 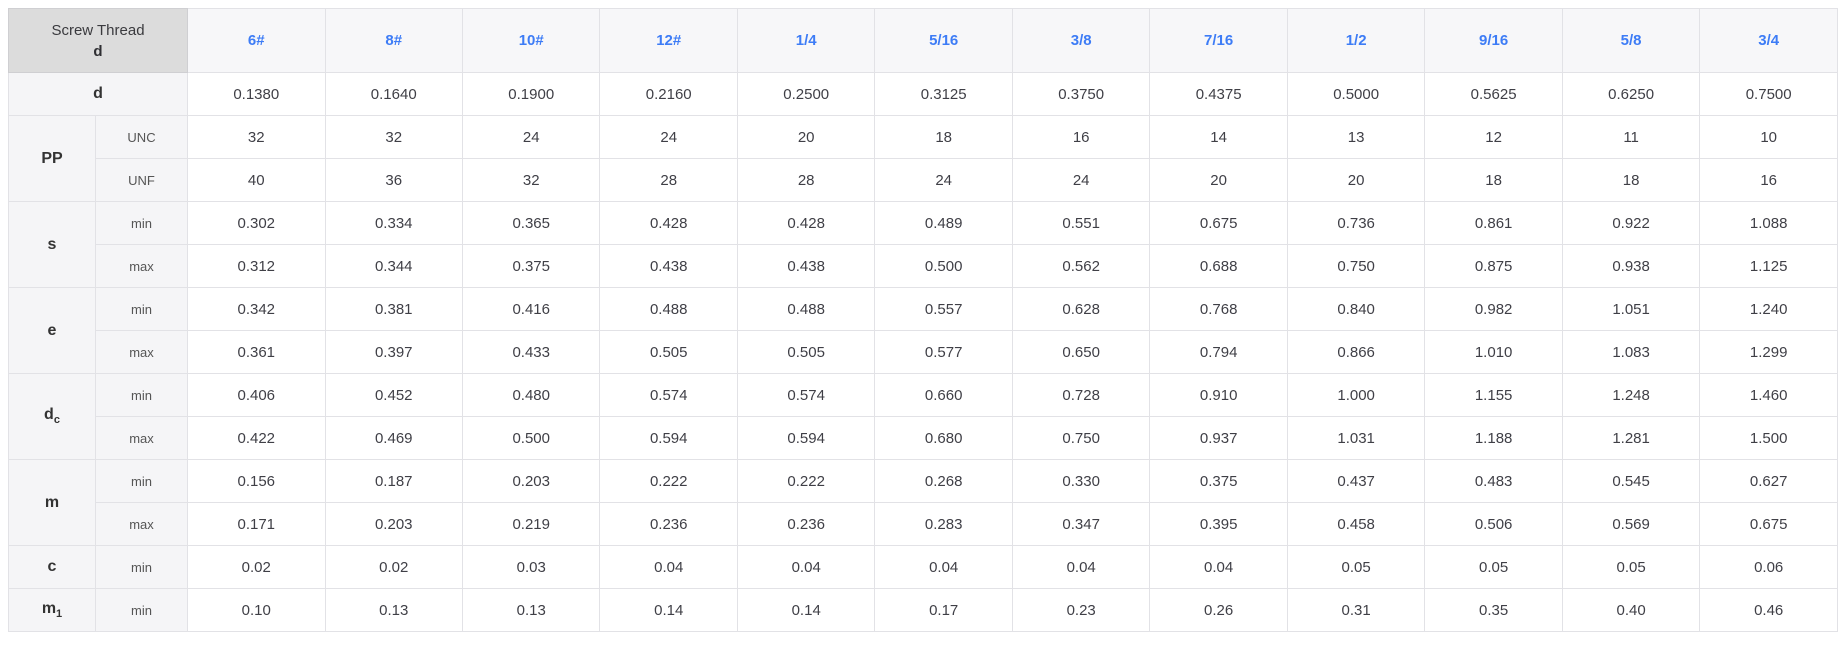 I want to click on data-cell: 0.31, so click(x=1356, y=610).